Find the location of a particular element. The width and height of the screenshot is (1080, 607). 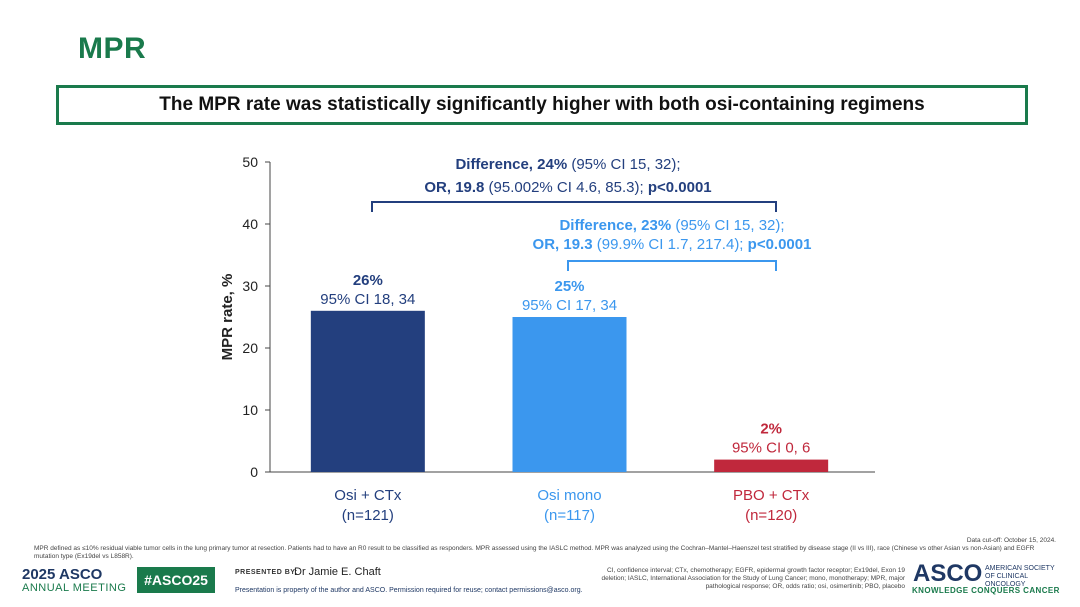

presenter-name: Dr Jamie E. Chaft is located at coordinates (337, 572).